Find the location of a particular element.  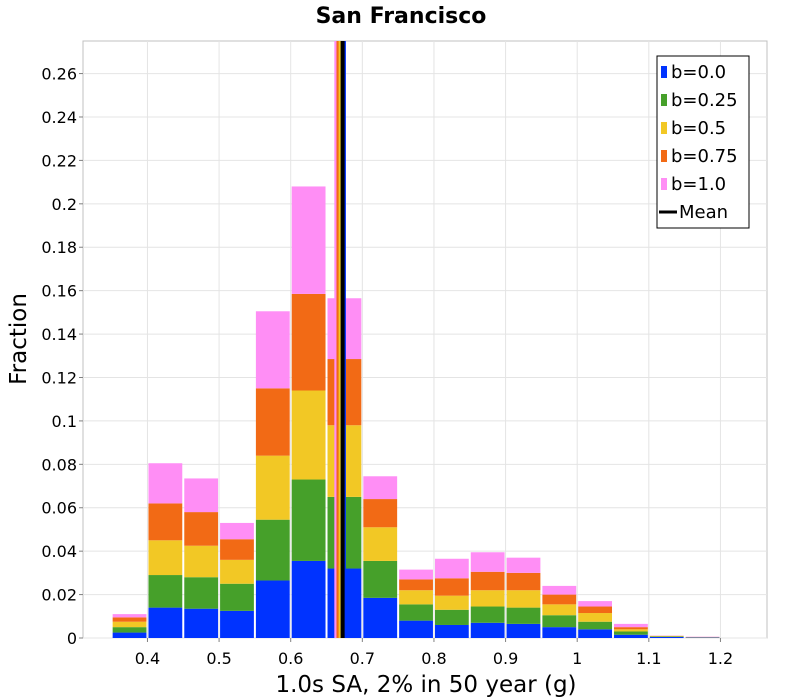

y-tick-label: 0.1 is located at coordinates (64, 421).